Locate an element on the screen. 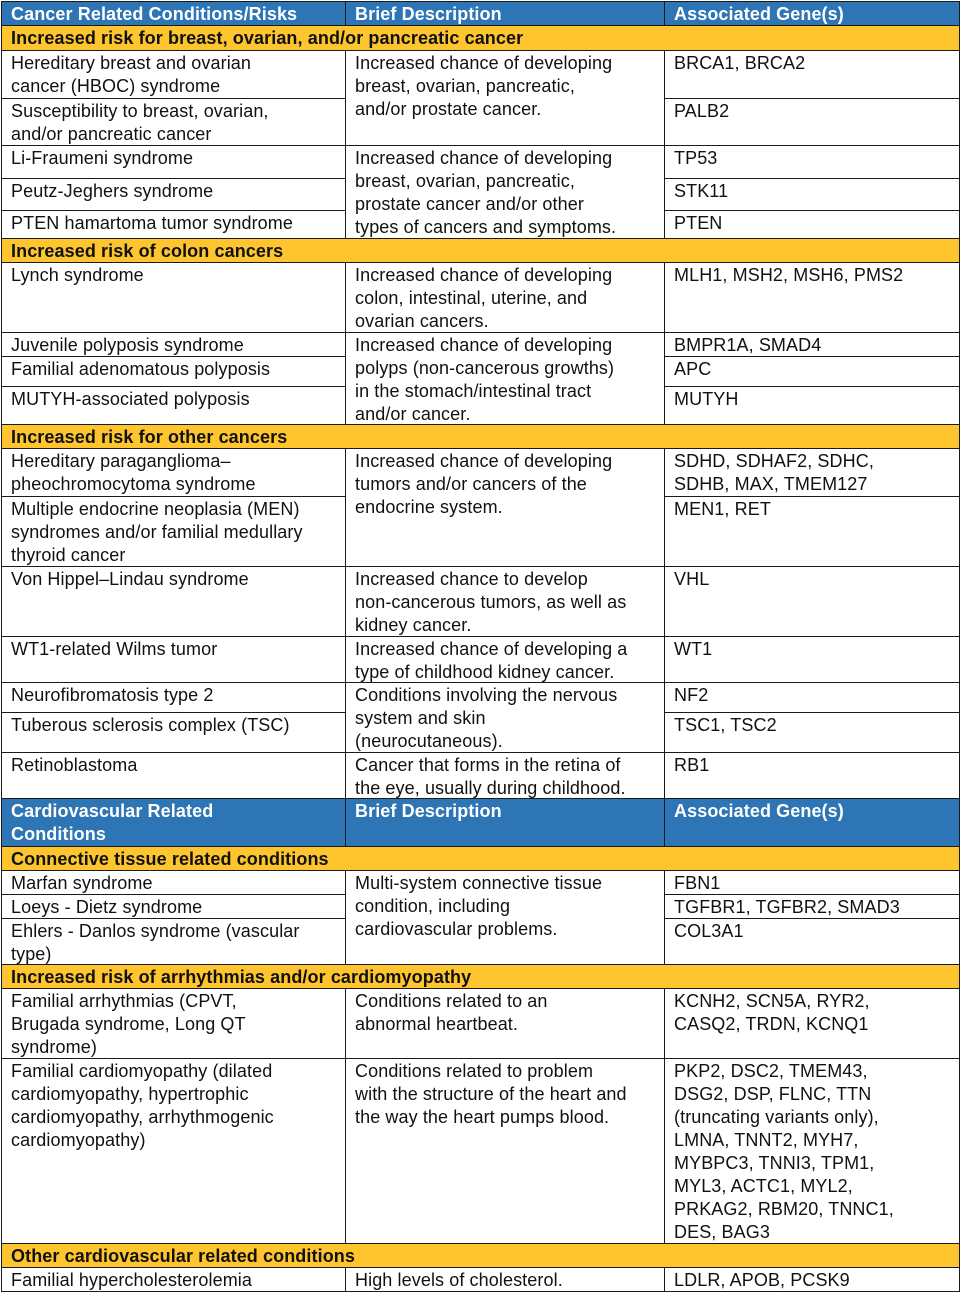 Image resolution: width=960 pixels, height=1292 pixels. gene-cell: TGFBR1, TGFBR2, SMAD3 is located at coordinates (812, 906).